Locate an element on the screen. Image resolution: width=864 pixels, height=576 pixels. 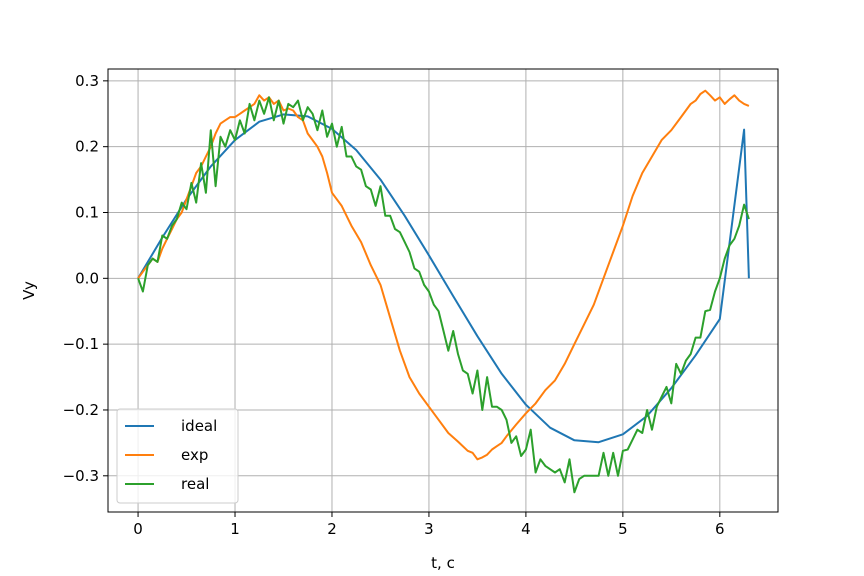
x-tick-label: 4 is located at coordinates (526, 529).